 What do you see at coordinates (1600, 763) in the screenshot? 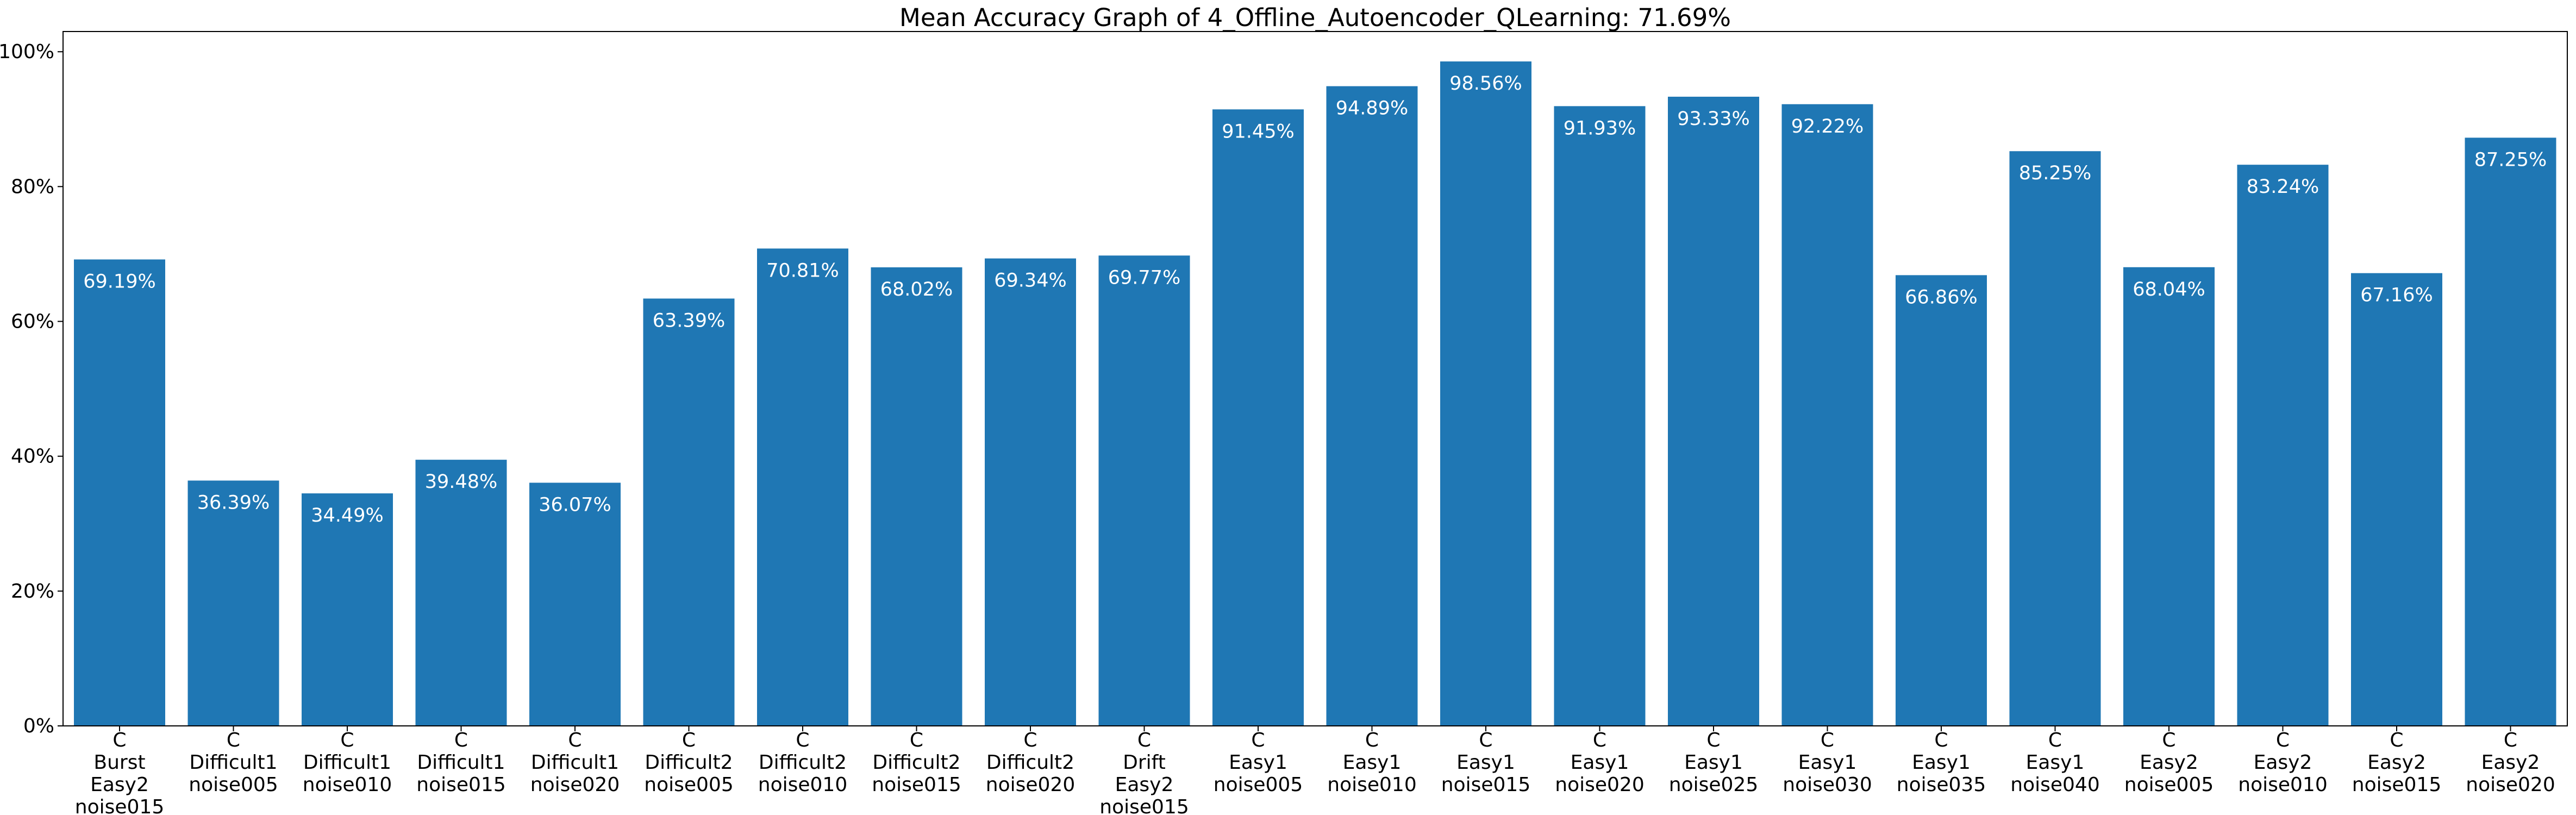
I see `x-tick-label: C Easy1 noise020` at bounding box center [1600, 763].